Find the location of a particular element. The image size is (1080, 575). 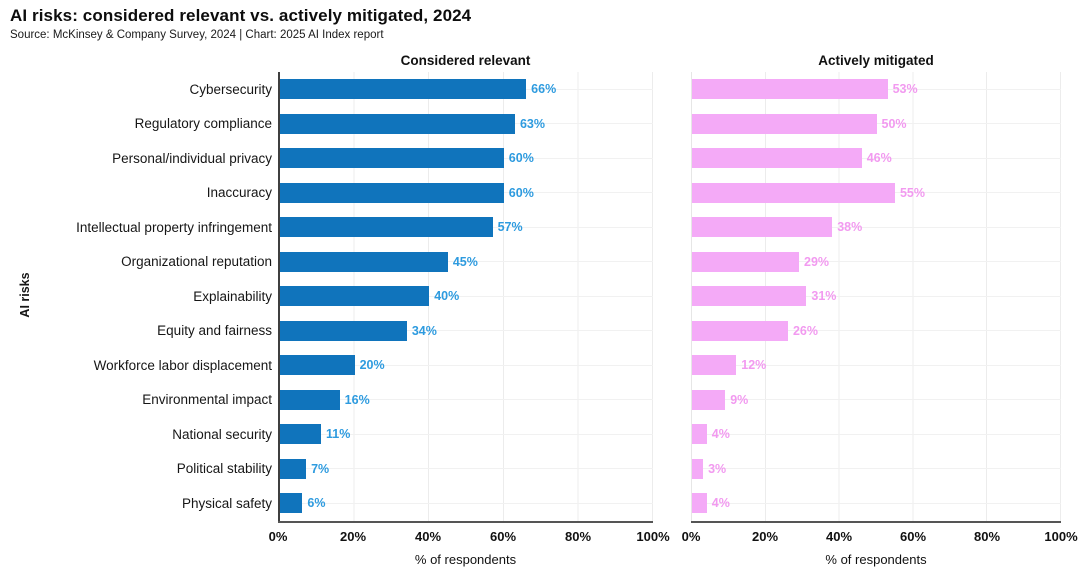

bar-value-label: 46% is located at coordinates (879, 158).